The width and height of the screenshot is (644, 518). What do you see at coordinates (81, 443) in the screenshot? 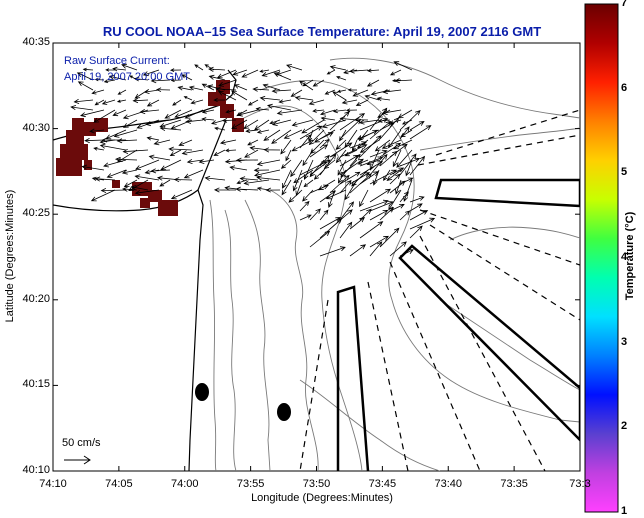
I see `scale-label: 50 cm/s` at bounding box center [81, 443].